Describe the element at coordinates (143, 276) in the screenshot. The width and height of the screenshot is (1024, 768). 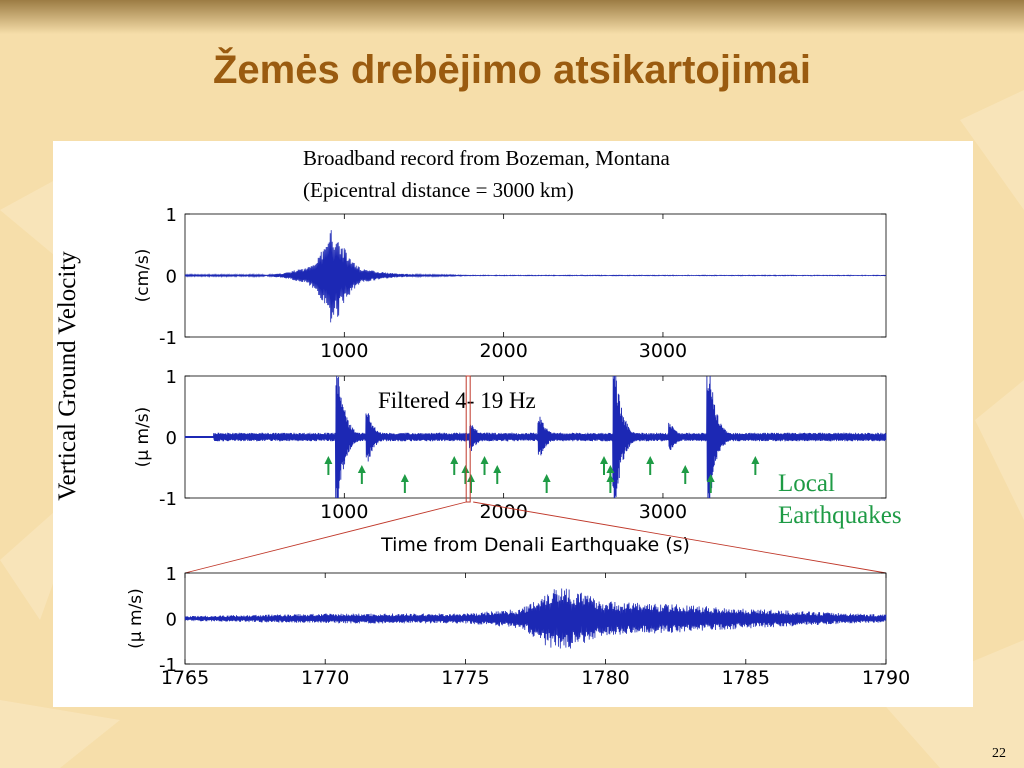
I see `y-axis-label: (cm/s)` at that location.